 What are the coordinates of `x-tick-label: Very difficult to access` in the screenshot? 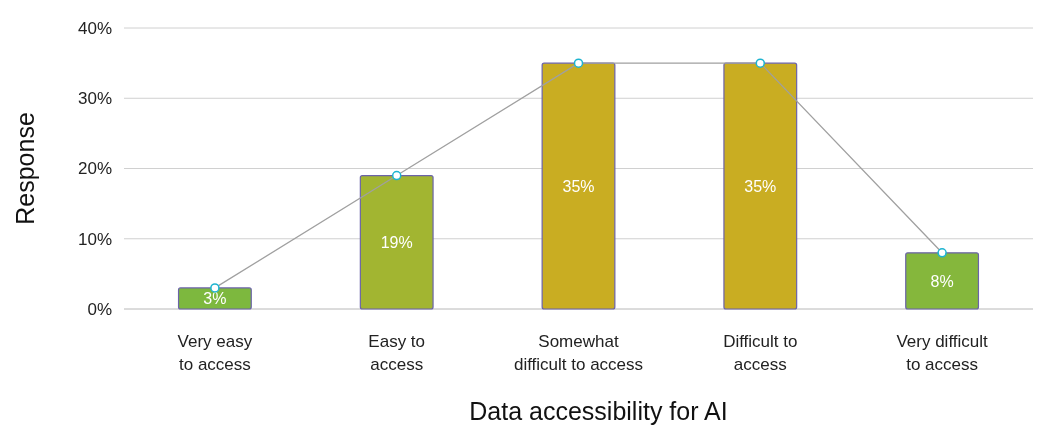 It's located at (942, 353).